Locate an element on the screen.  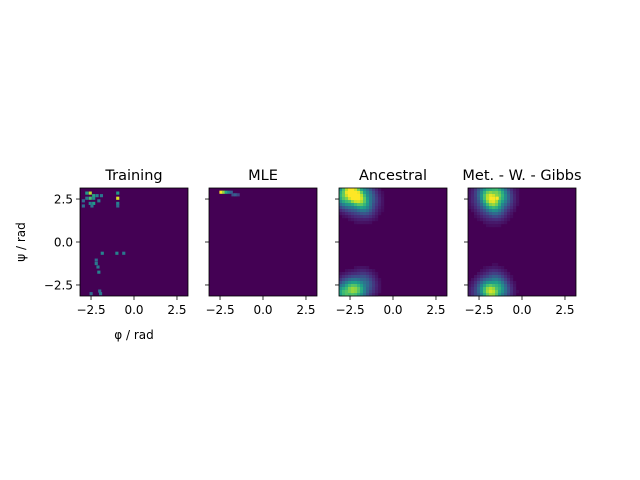
subplot-title: Training is located at coordinates (133, 176).